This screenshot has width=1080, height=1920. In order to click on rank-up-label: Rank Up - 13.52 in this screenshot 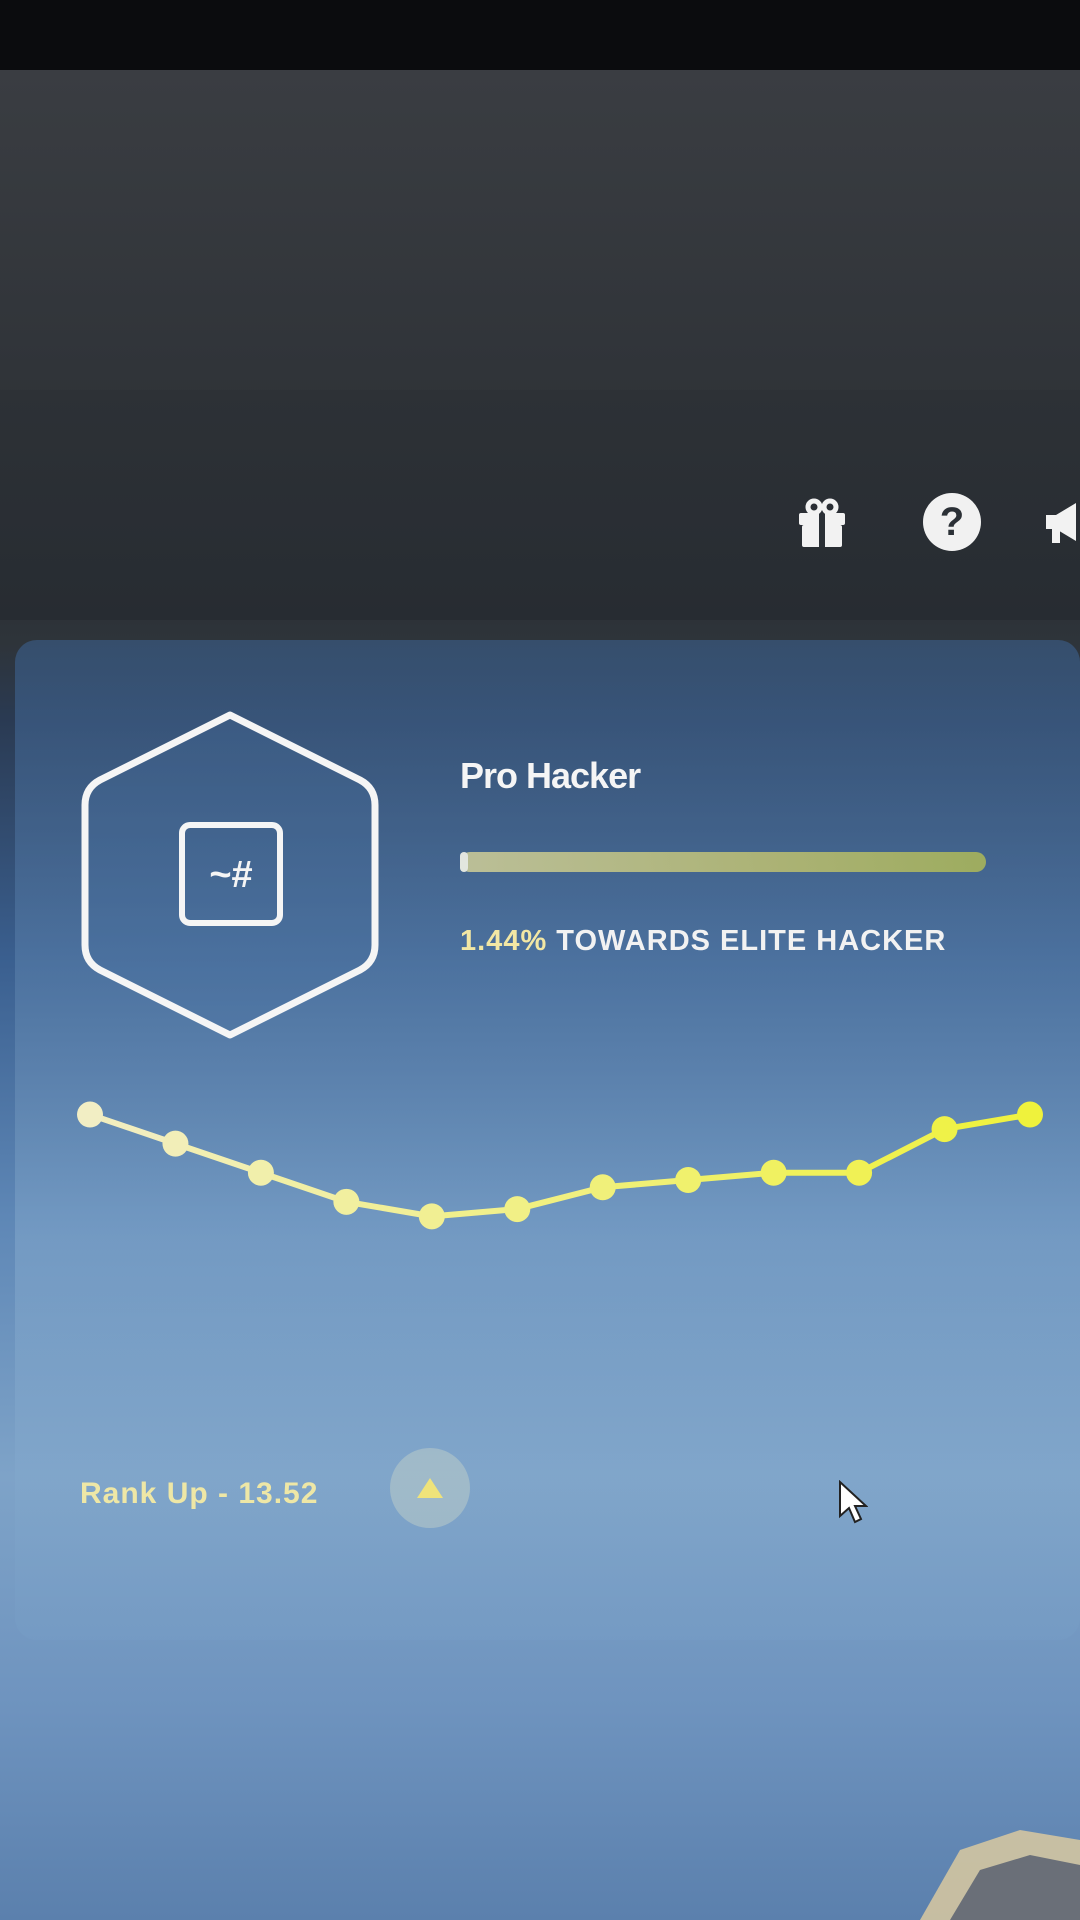, I will do `click(199, 1493)`.